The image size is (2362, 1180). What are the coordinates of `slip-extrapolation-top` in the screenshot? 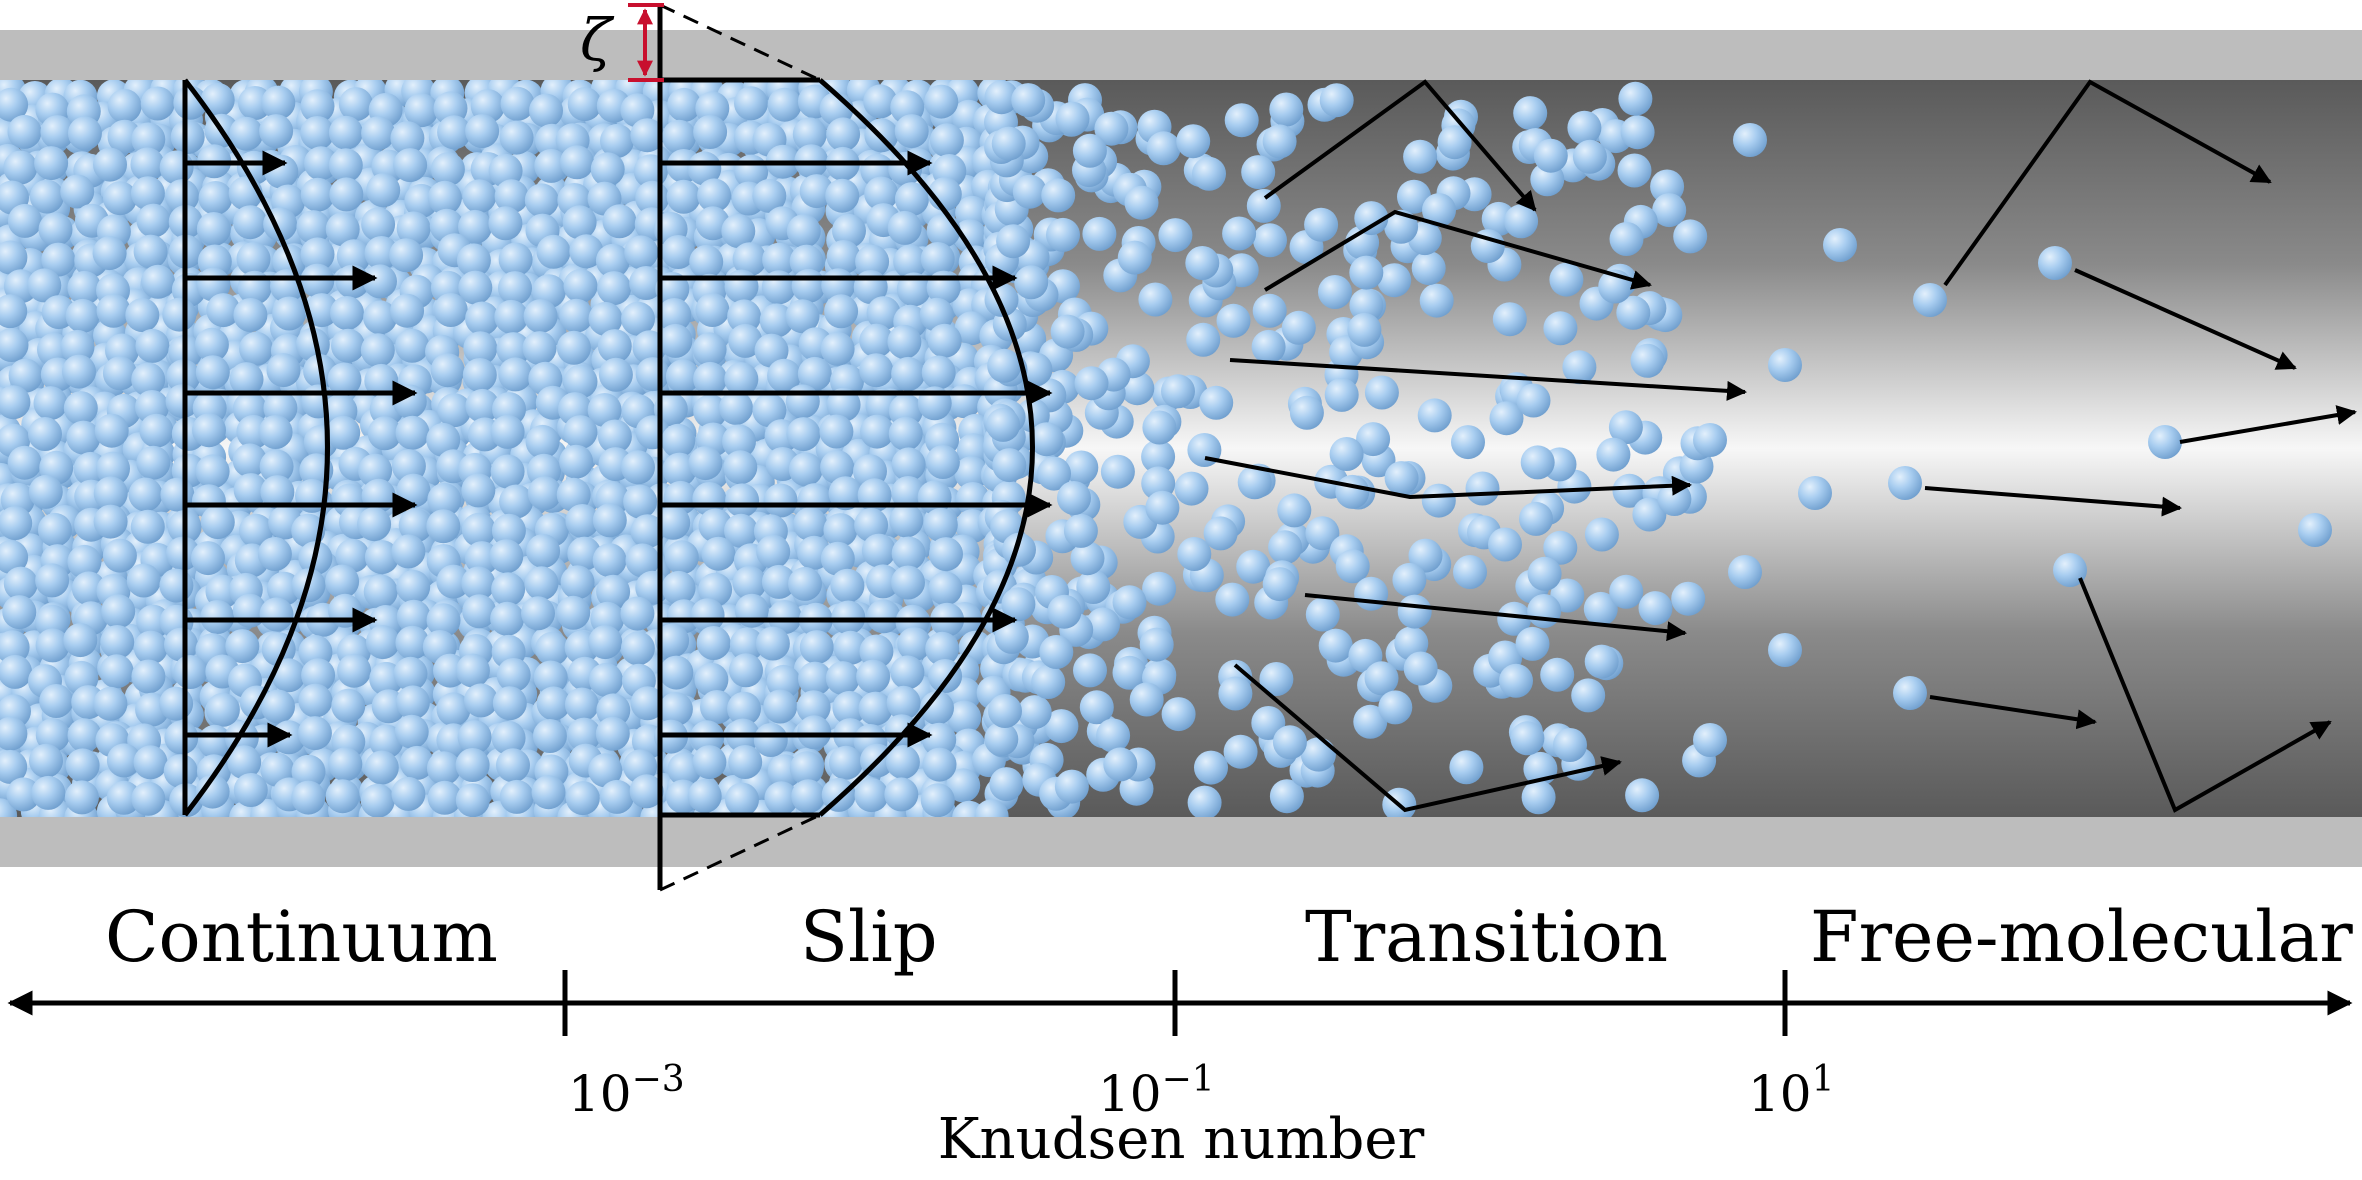 It's located at (740, 42).